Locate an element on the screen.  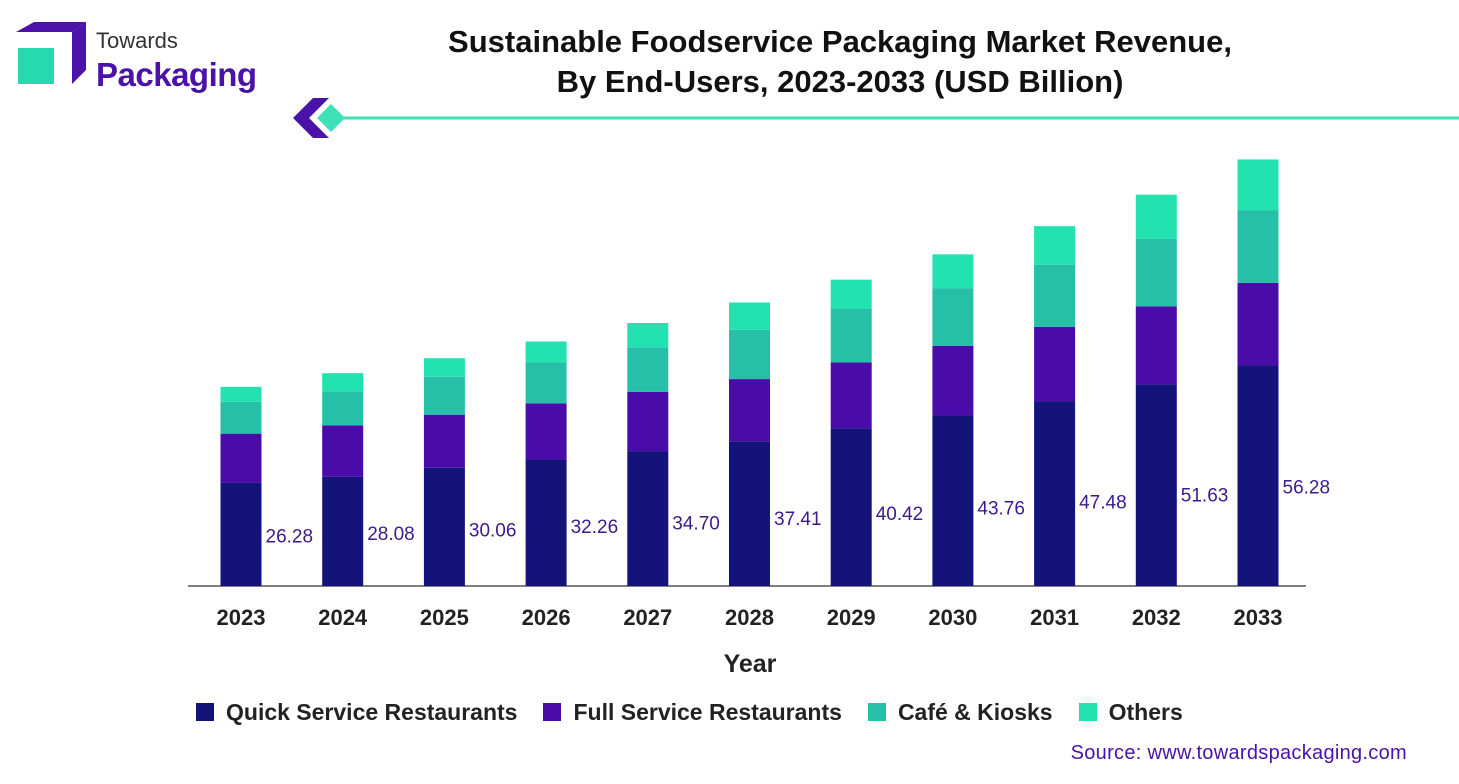
legend-item-quick-service: Quick Service Restaurants is located at coordinates (356, 712).